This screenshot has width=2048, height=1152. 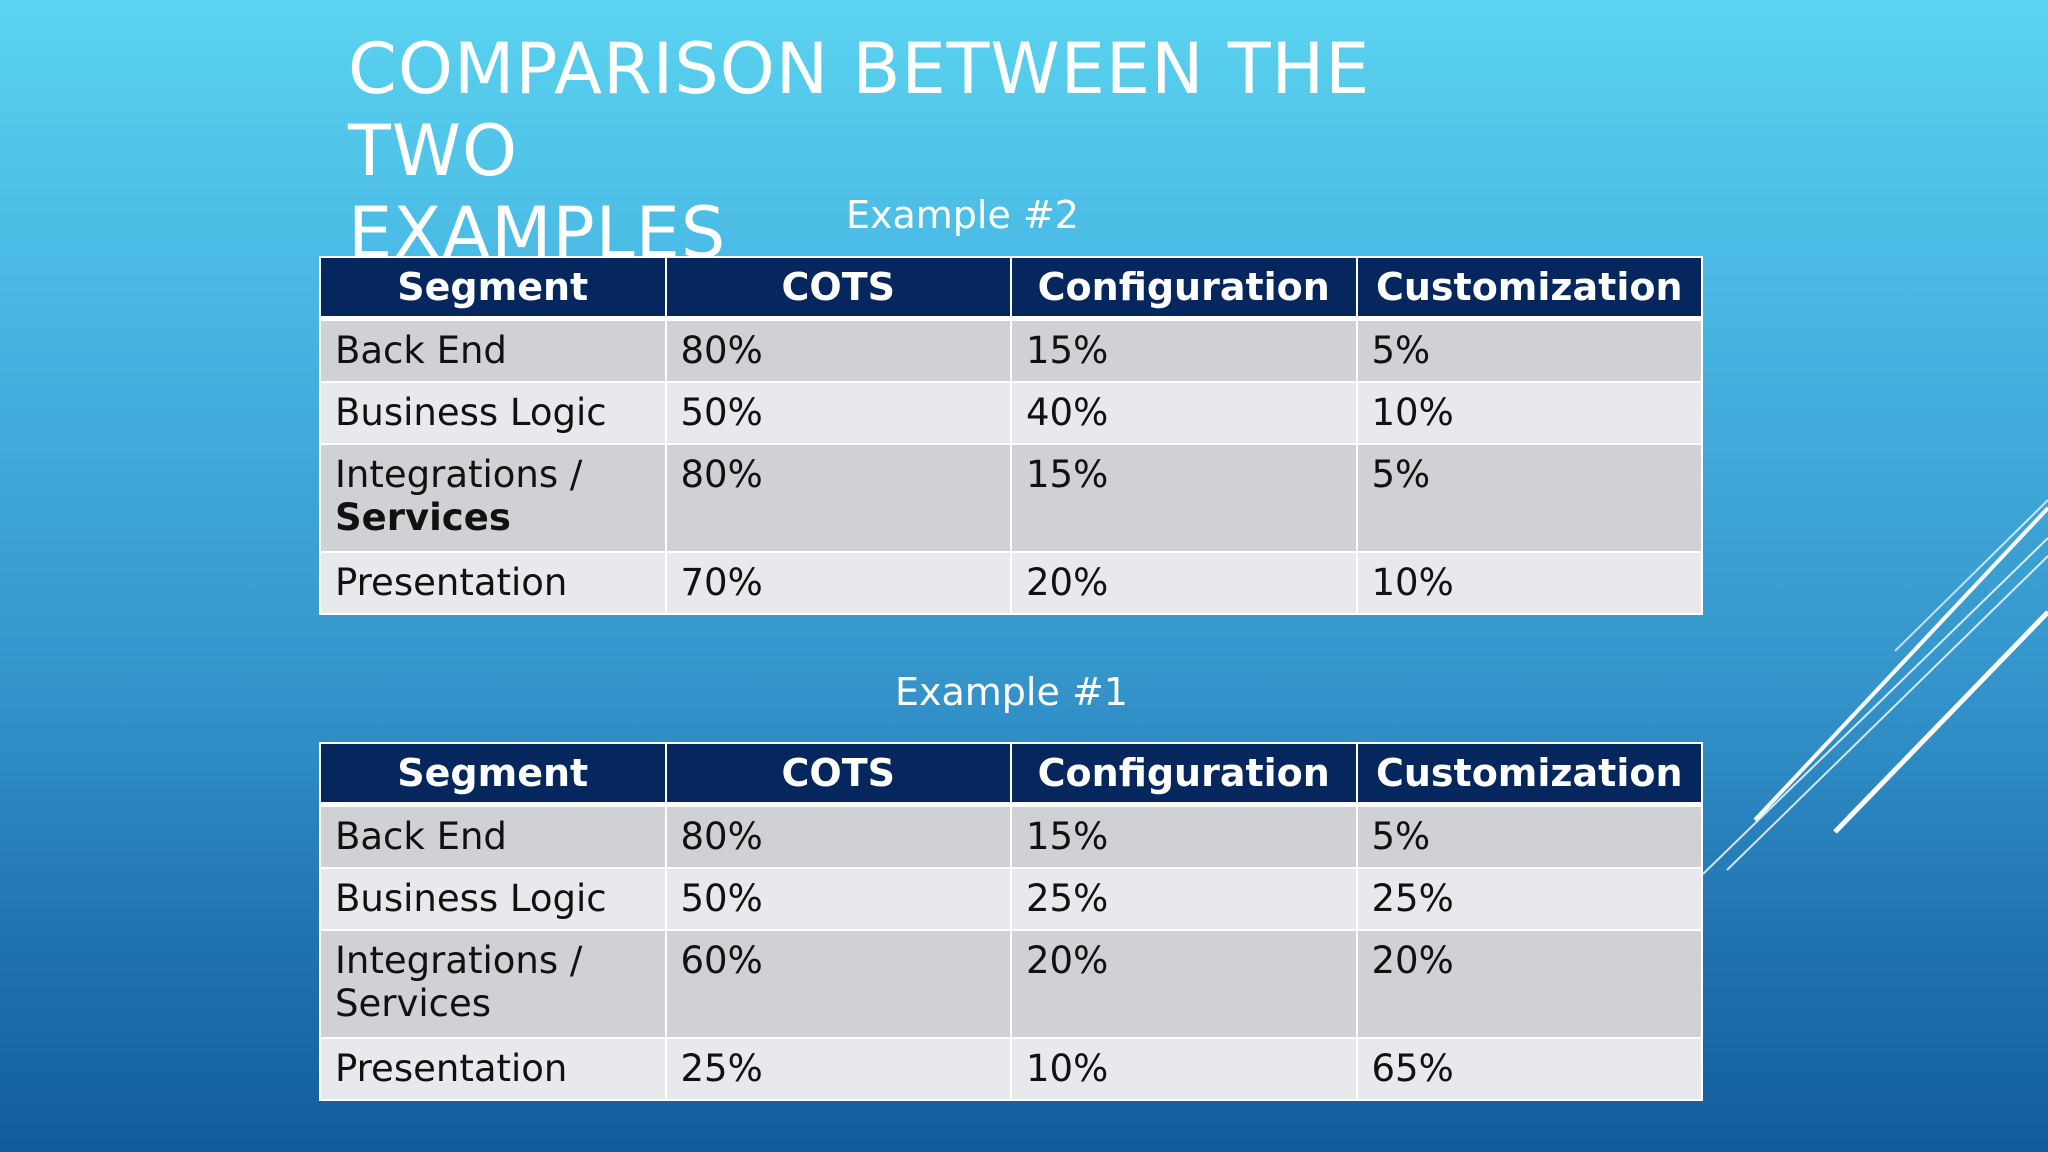 I want to click on cell-configuration: 40%, so click(x=1184, y=413).